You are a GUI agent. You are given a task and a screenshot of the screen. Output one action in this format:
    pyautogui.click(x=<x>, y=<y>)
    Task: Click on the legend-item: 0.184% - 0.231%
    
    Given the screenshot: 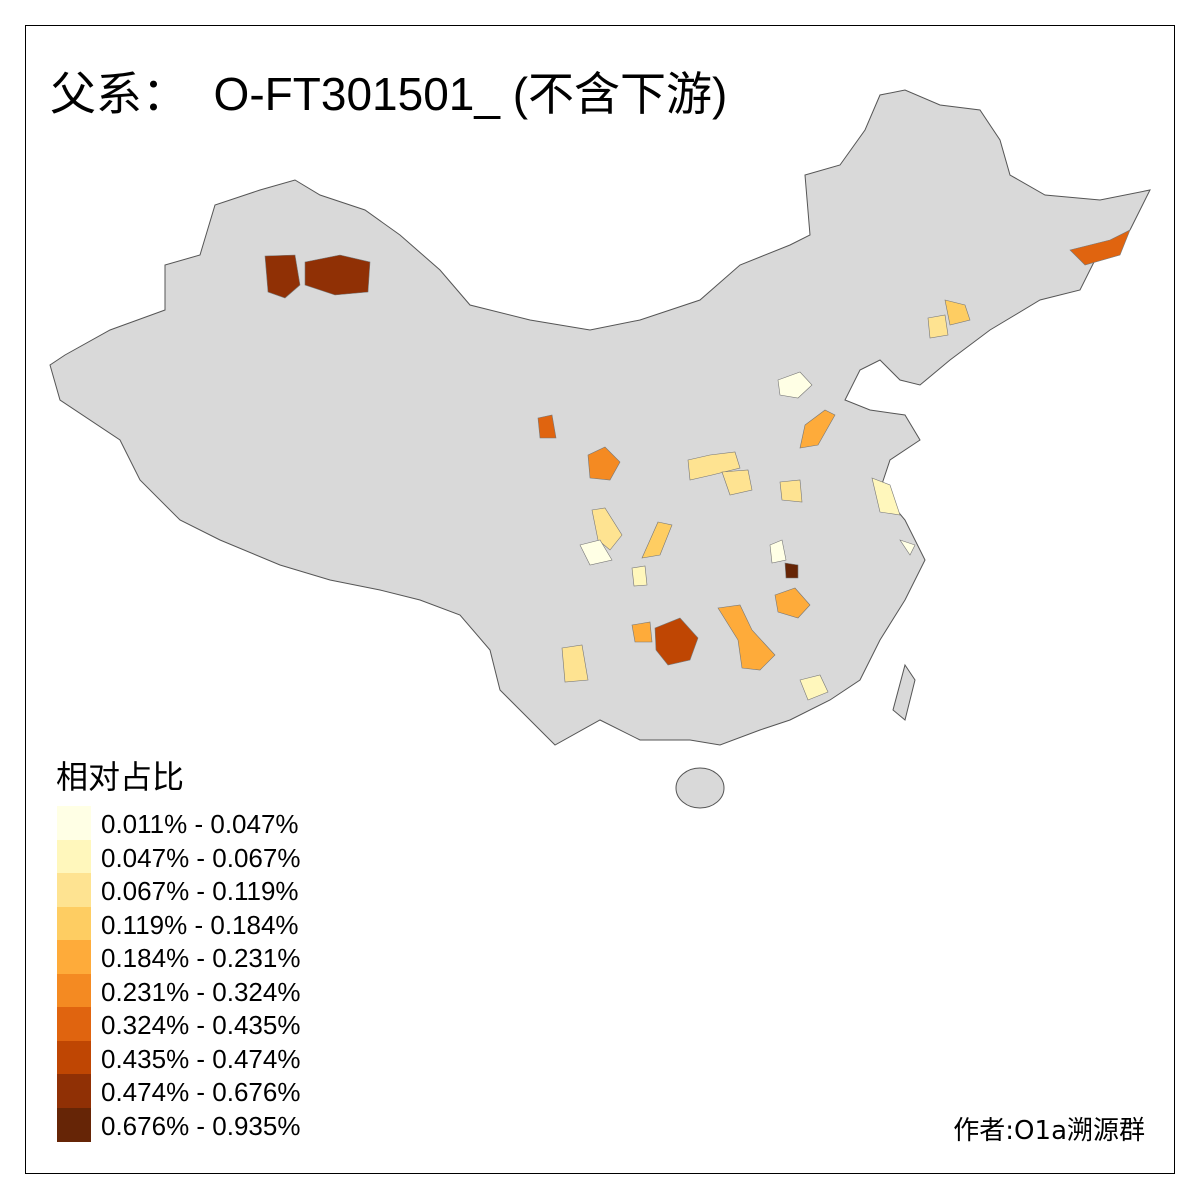 What is the action you would take?
    pyautogui.click(x=207, y=957)
    